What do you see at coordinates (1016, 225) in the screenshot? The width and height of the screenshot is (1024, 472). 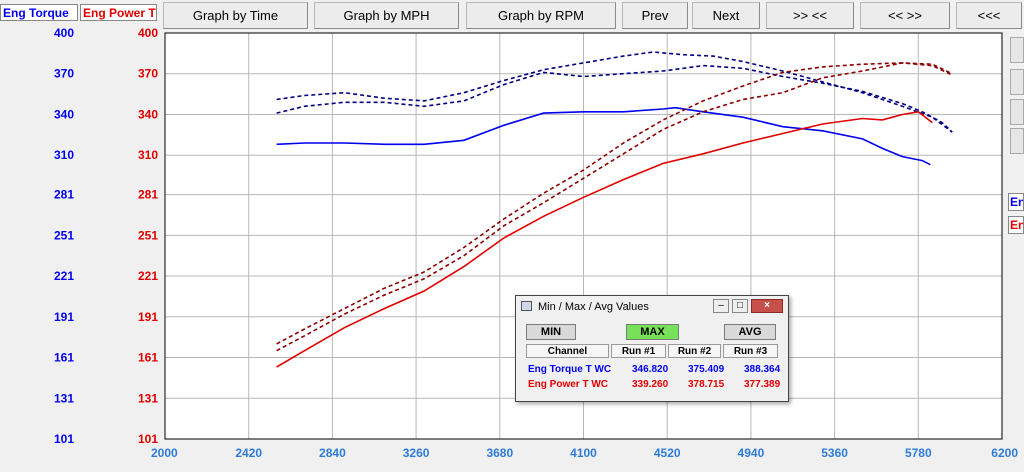 I see `side-label-power: En` at bounding box center [1016, 225].